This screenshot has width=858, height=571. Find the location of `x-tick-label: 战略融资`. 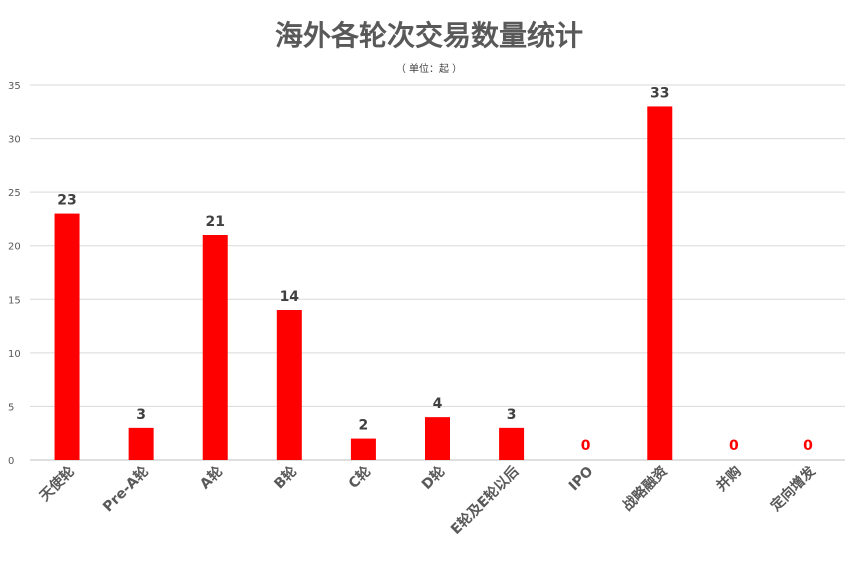

x-tick-label: 战略融资 is located at coordinates (645, 489).